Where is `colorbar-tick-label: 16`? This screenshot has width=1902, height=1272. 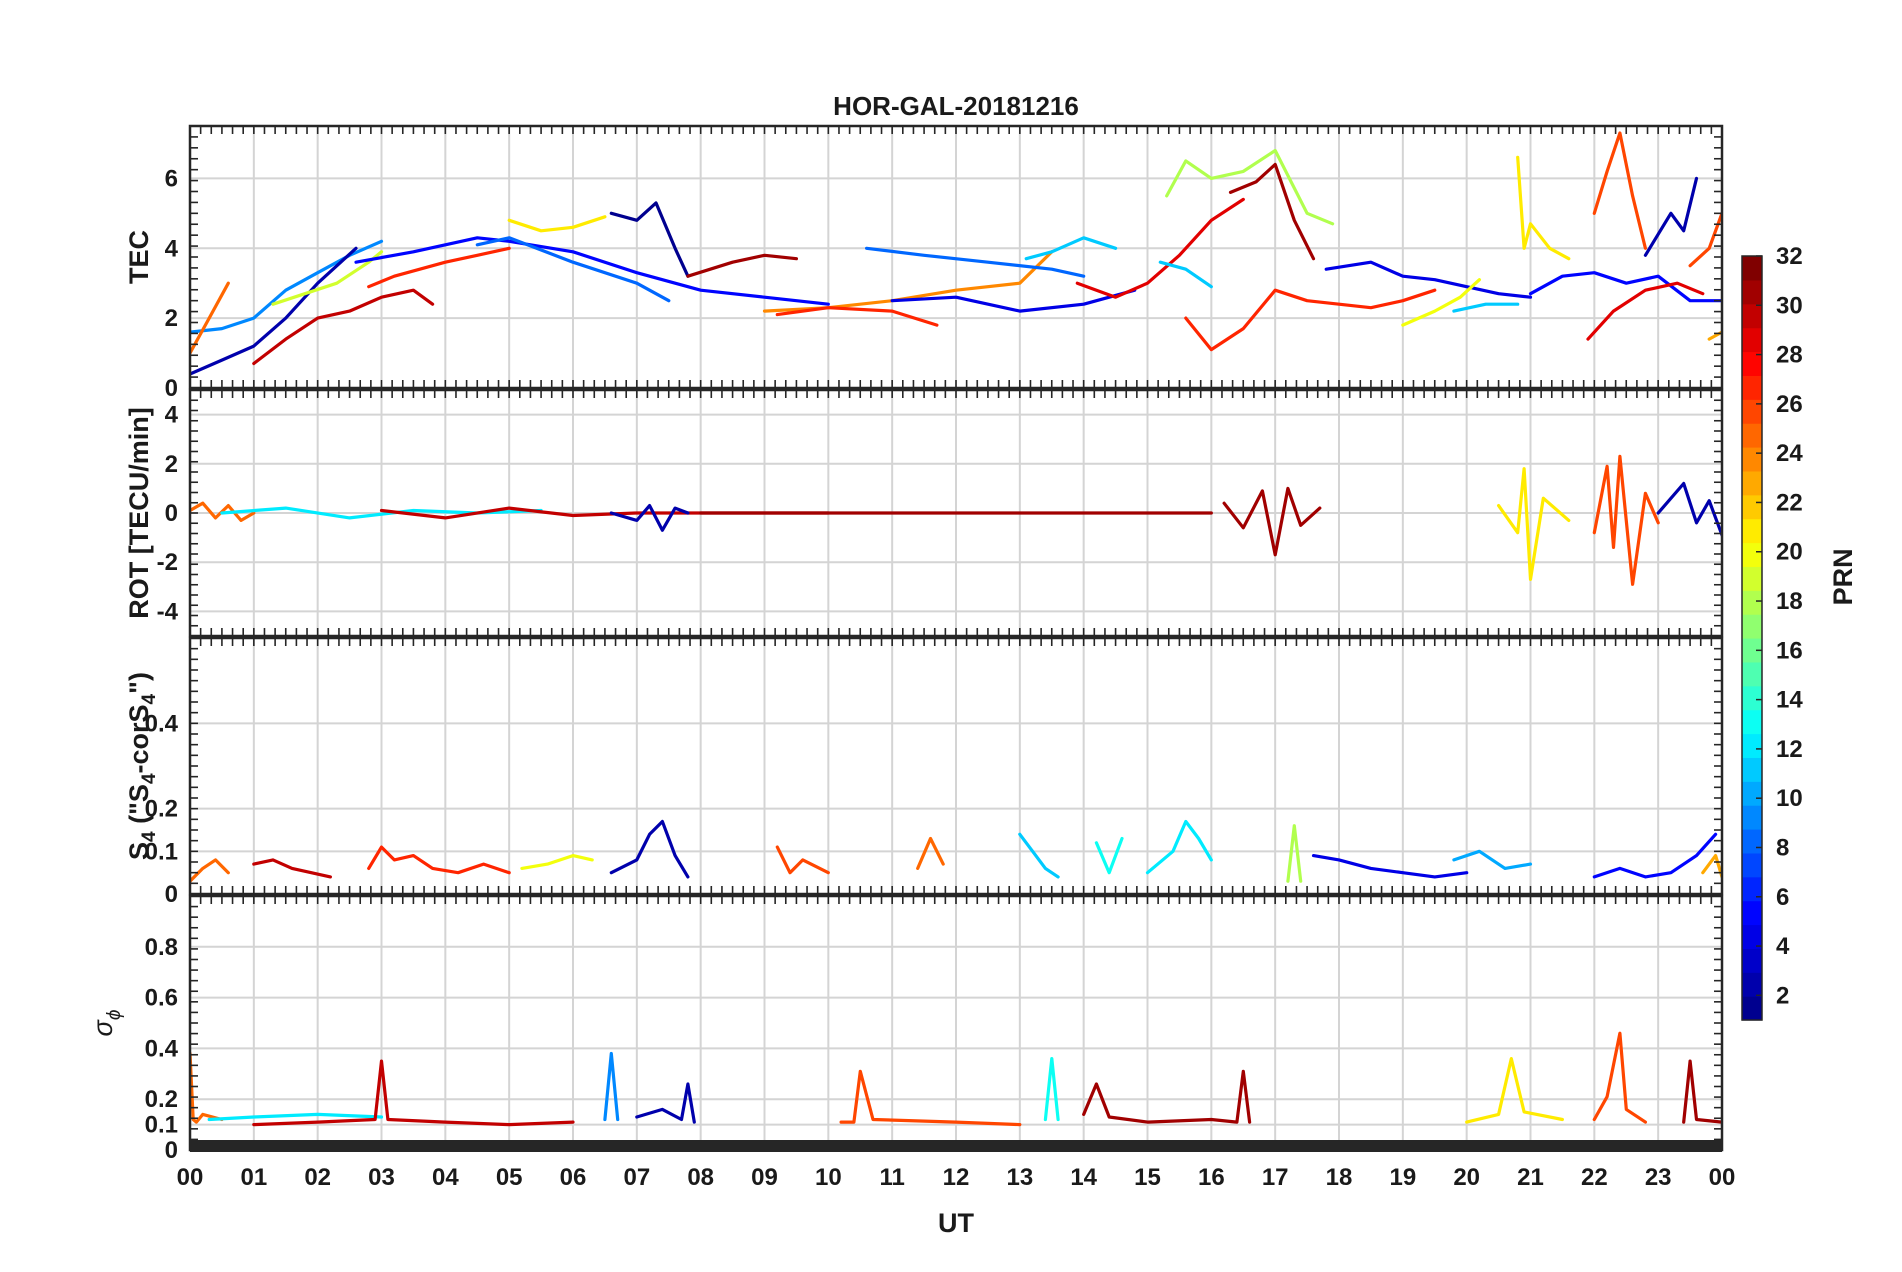 colorbar-tick-label: 16 is located at coordinates (1789, 650).